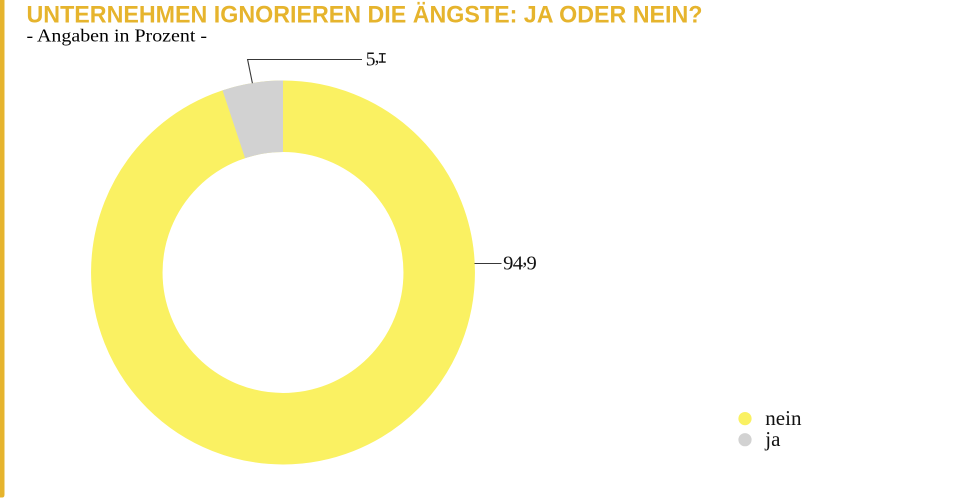 The image size is (966, 503). What do you see at coordinates (518, 264) in the screenshot?
I see `svg-text: 4` at bounding box center [518, 264].